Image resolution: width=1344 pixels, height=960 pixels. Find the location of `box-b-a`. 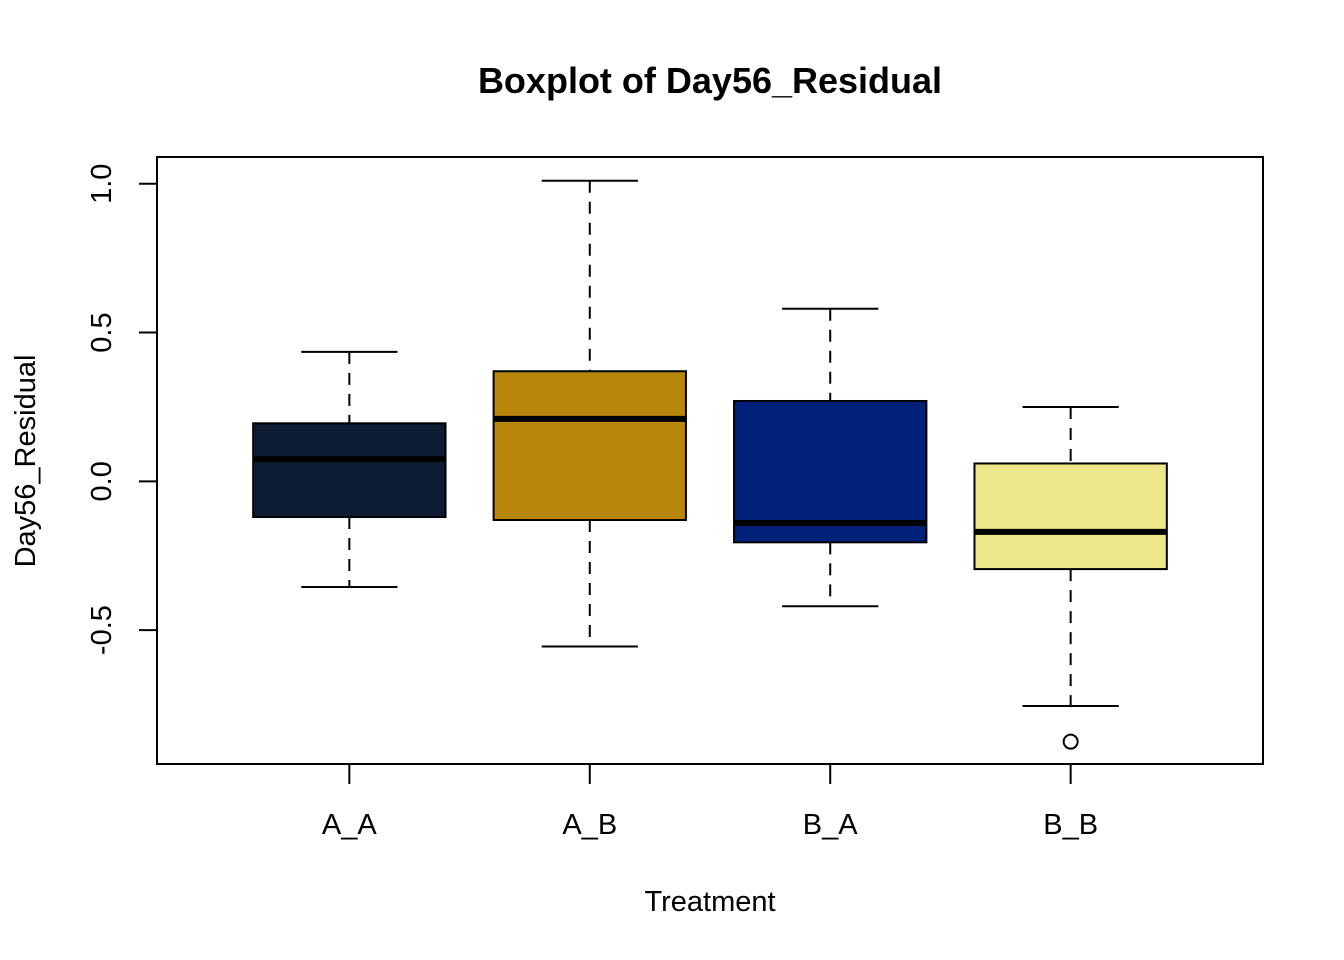

box-b-a is located at coordinates (830, 457).